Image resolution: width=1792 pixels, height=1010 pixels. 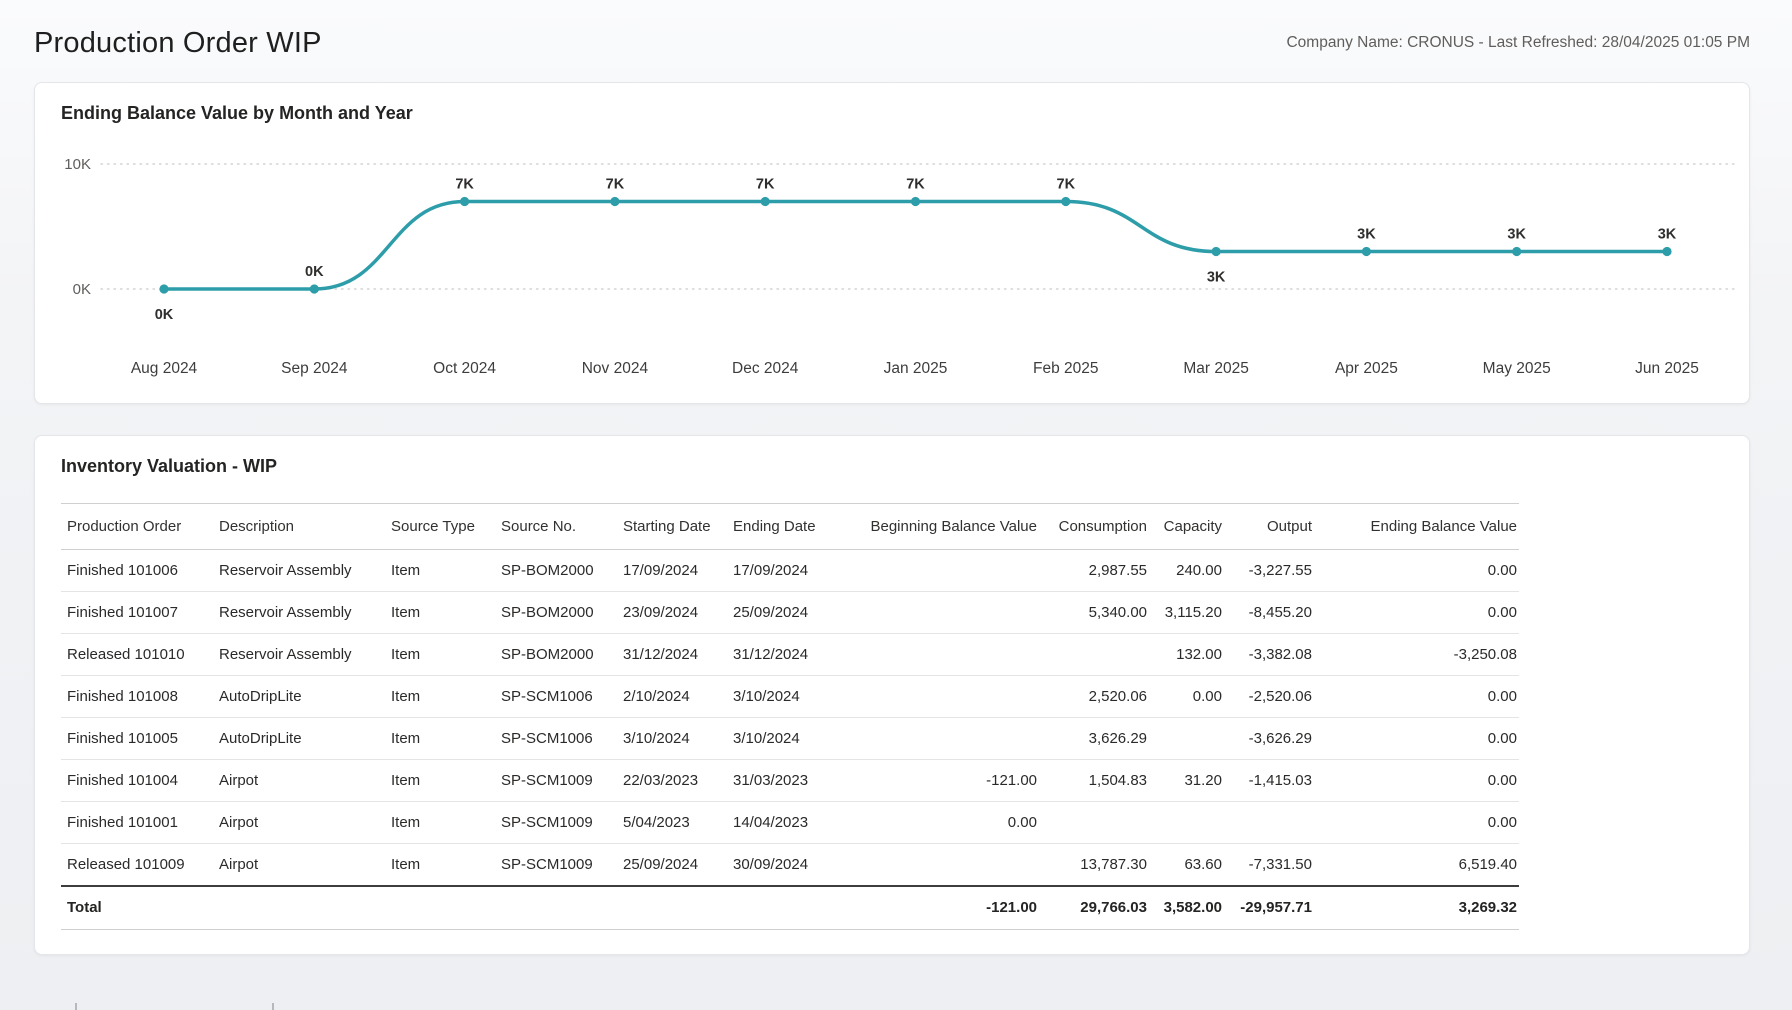 What do you see at coordinates (672, 526) in the screenshot?
I see `column-header: Starting Date` at bounding box center [672, 526].